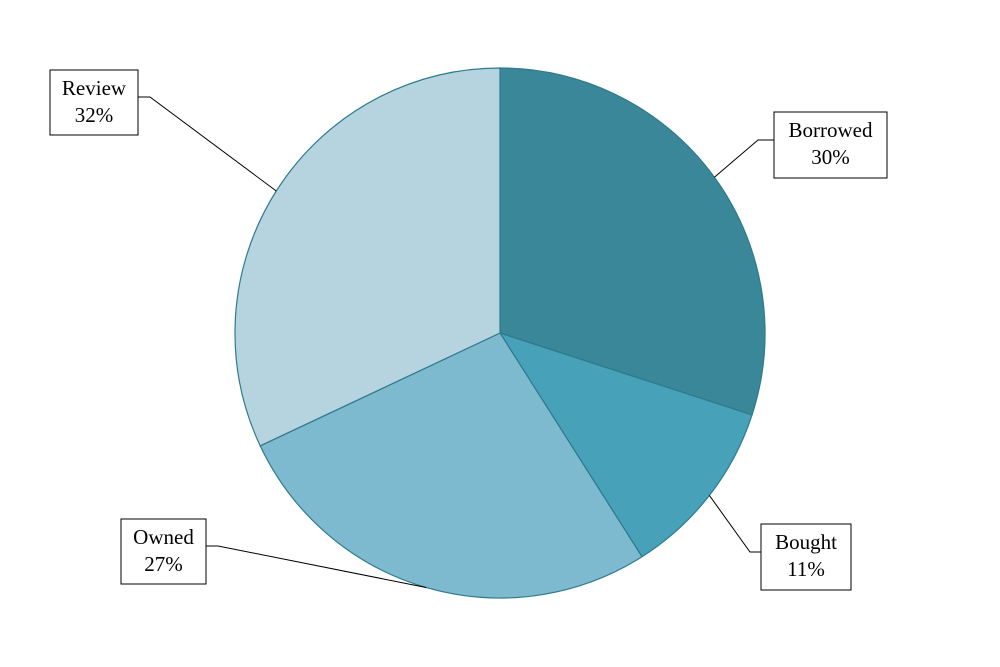 The height and width of the screenshot is (667, 1000). I want to click on slice-label: Bought, so click(806, 542).